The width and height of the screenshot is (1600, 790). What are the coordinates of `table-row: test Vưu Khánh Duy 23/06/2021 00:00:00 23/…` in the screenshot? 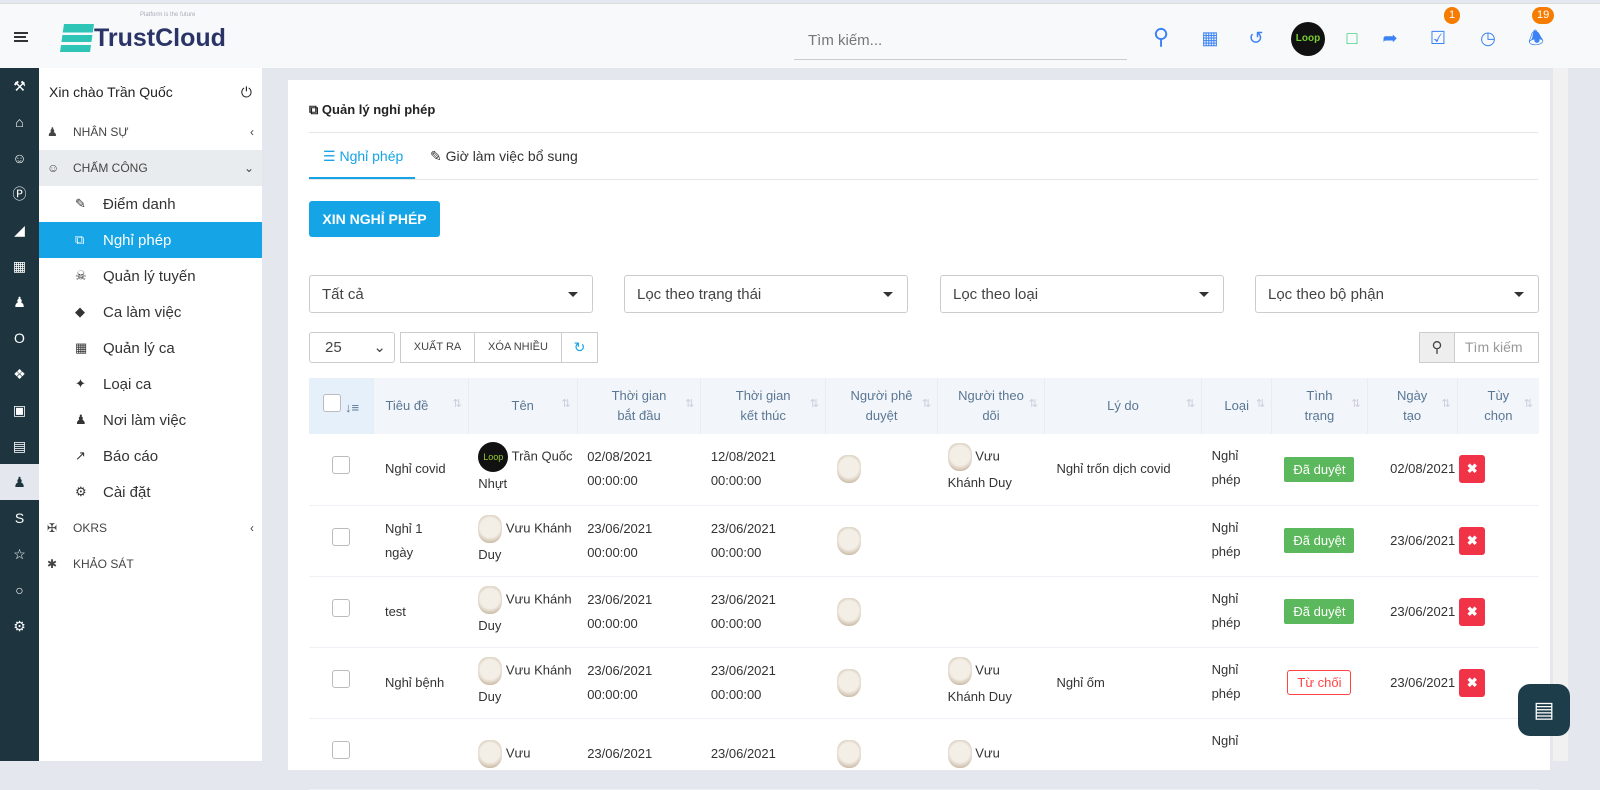 It's located at (924, 612).